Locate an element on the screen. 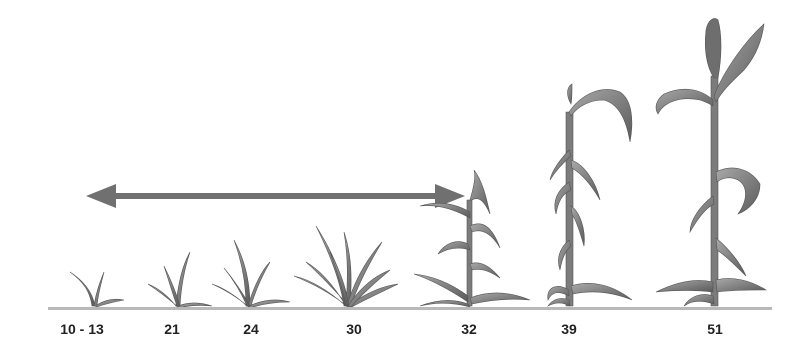  stage-label-24: 24 is located at coordinates (251, 329).